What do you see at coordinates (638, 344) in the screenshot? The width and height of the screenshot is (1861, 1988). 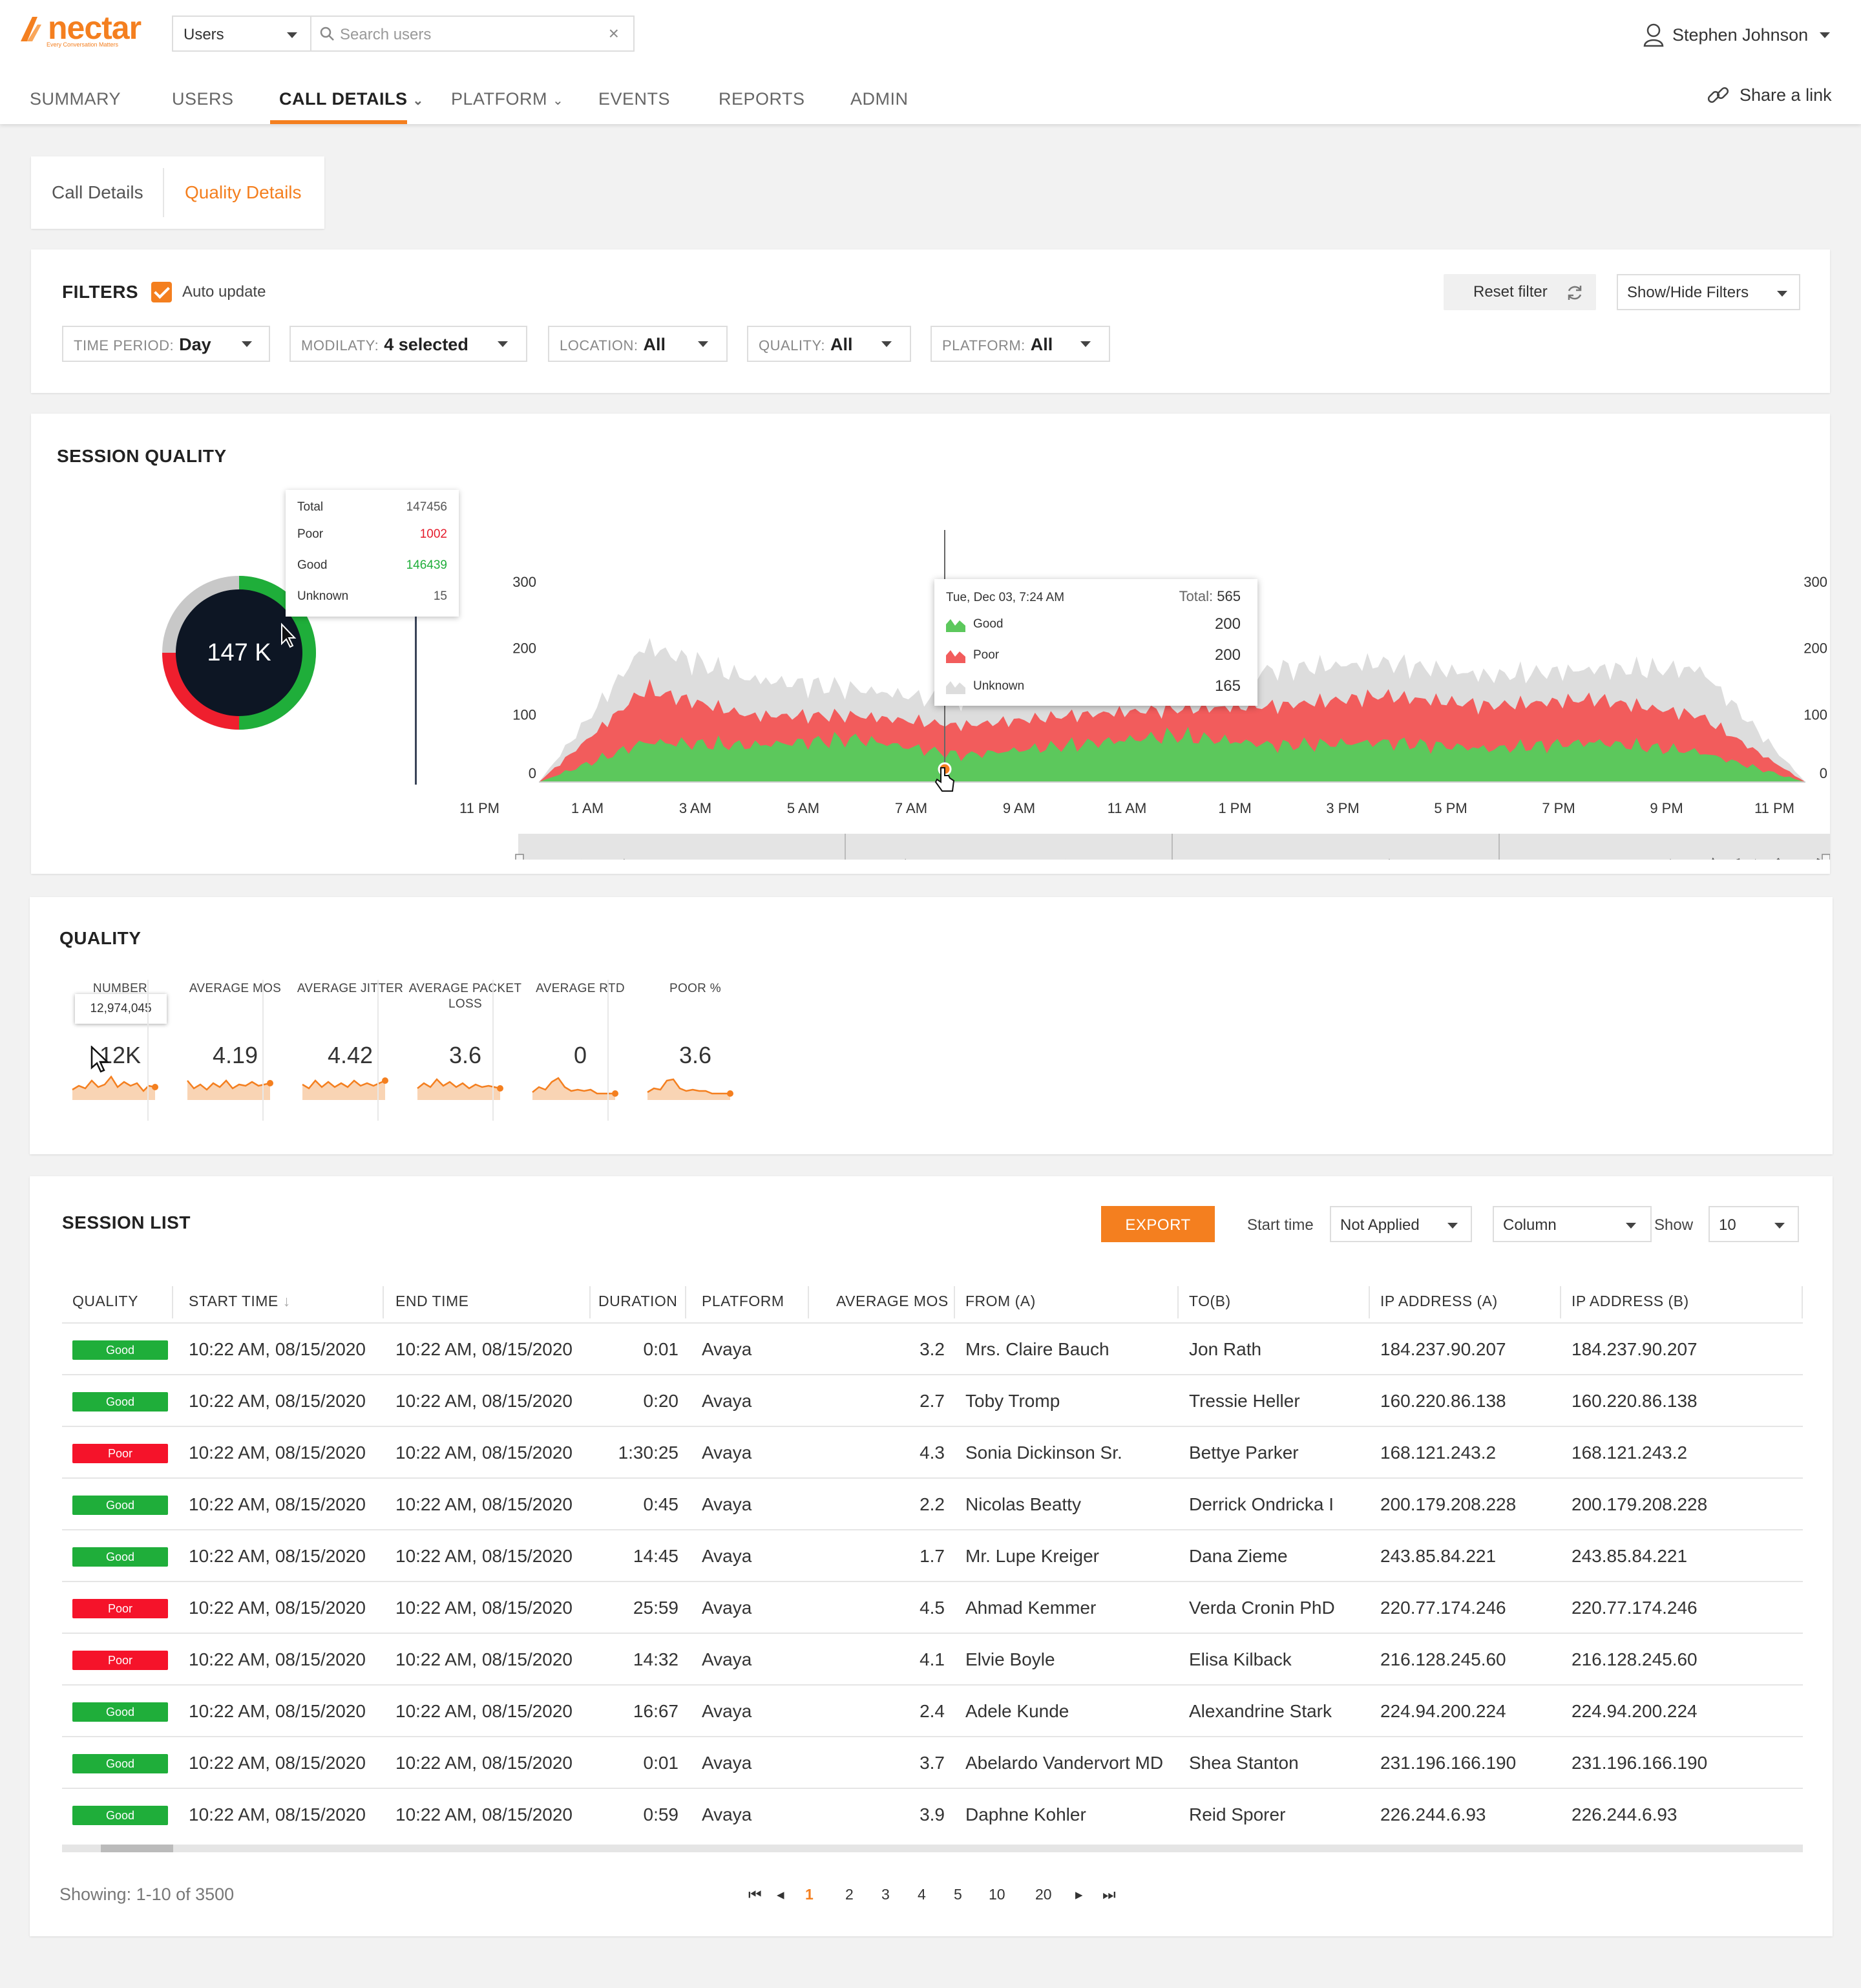 I see `location-select: LOCATION: All` at bounding box center [638, 344].